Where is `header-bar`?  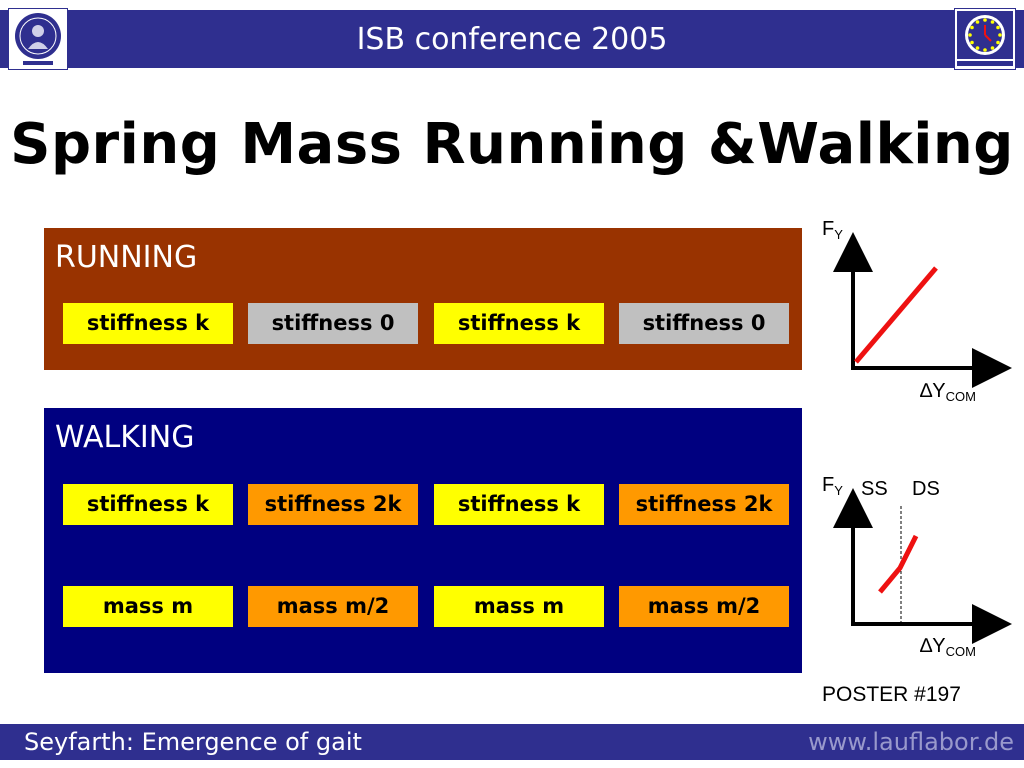
header-bar is located at coordinates (512, 39).